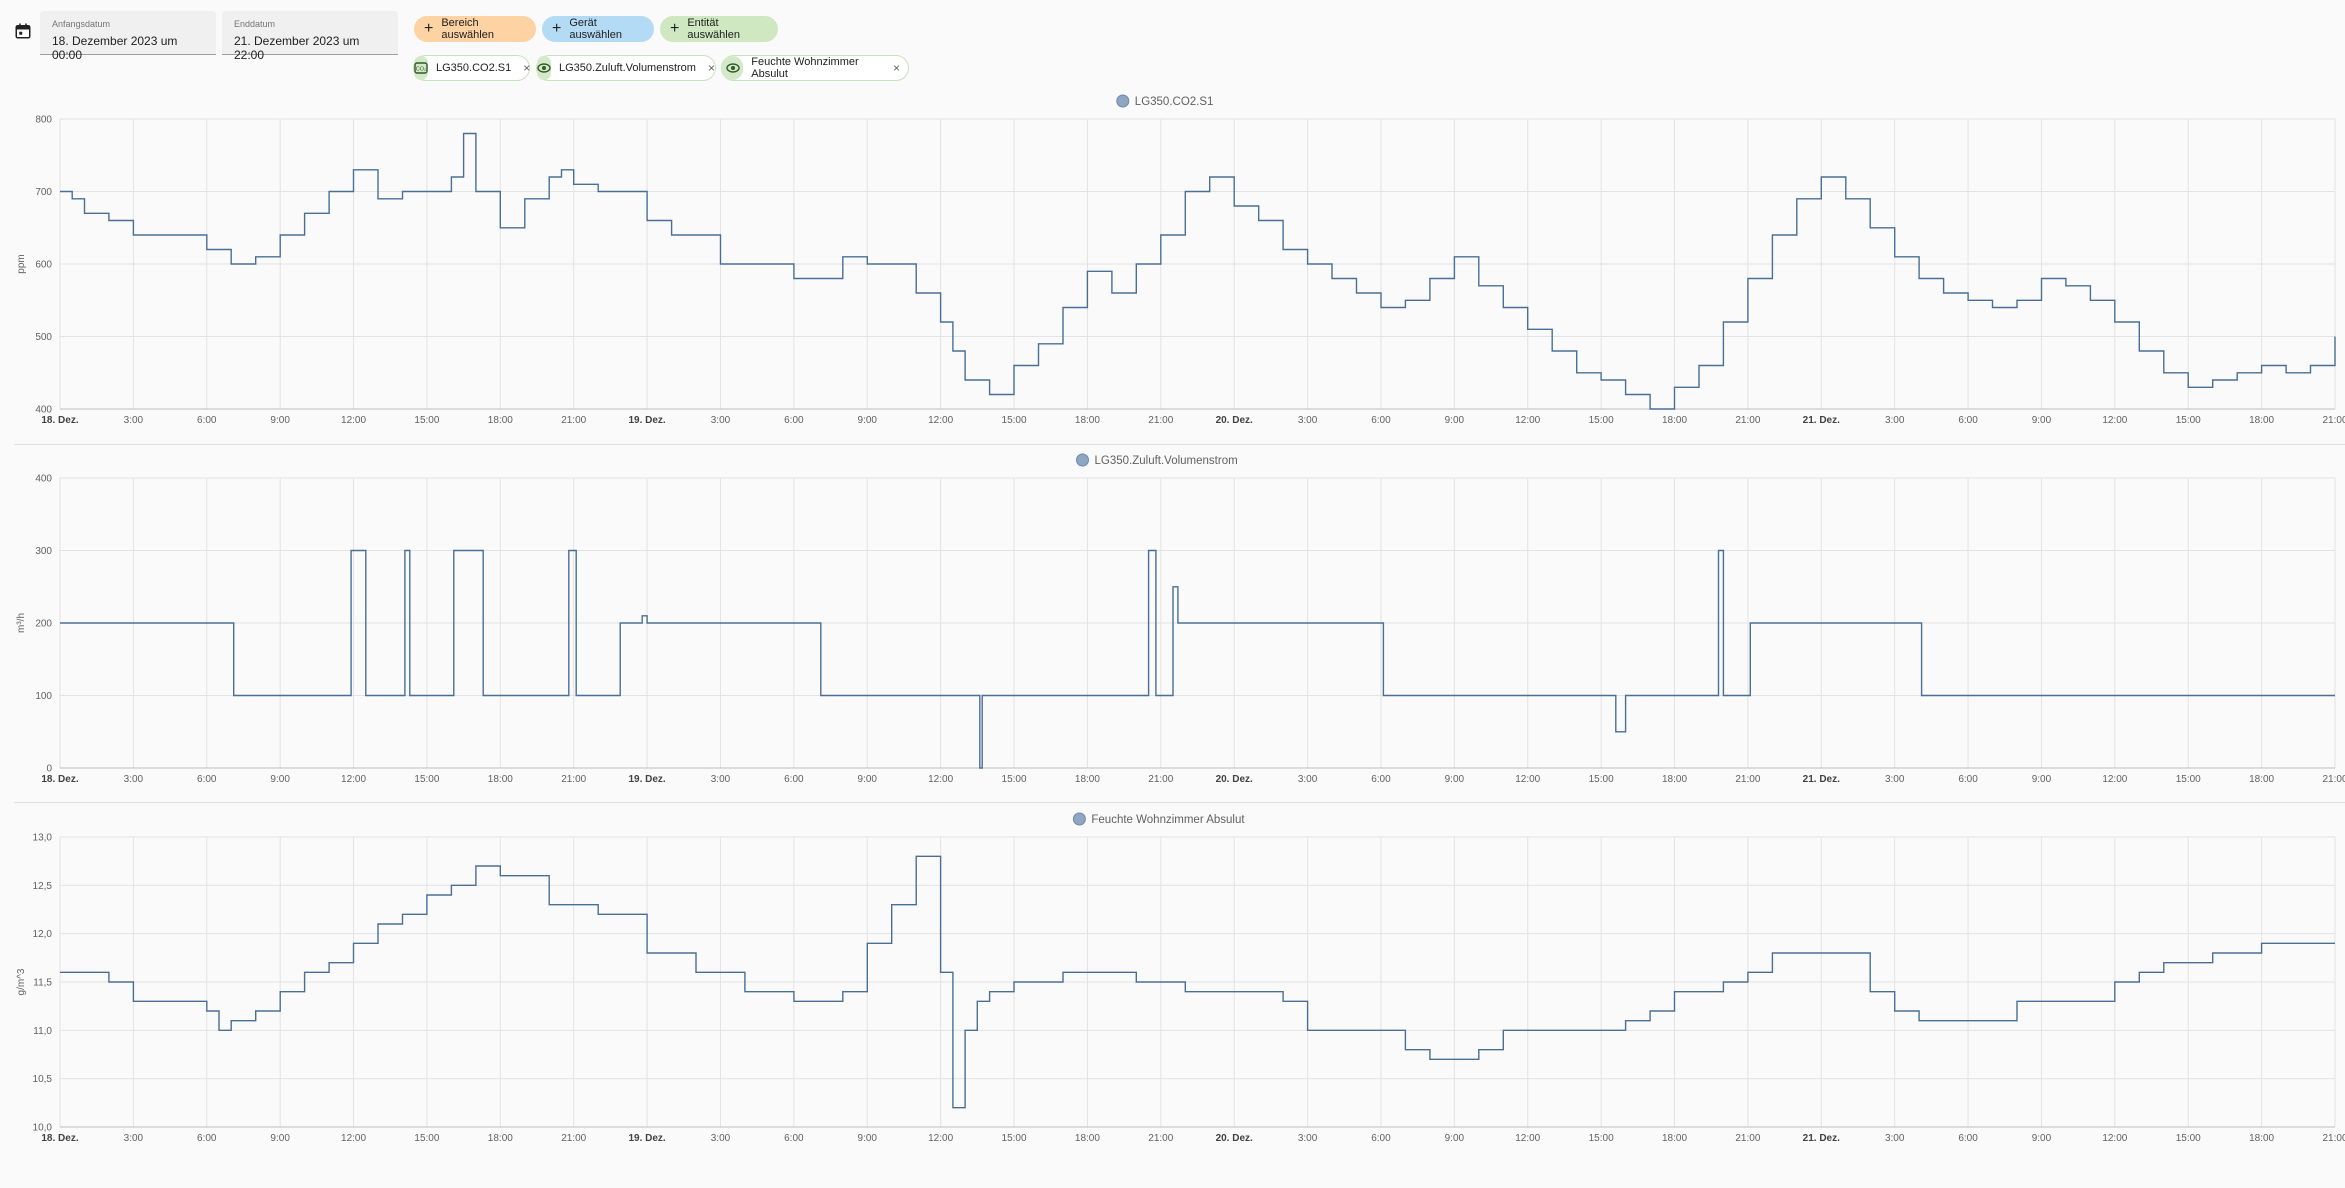 This screenshot has height=1188, width=2345. Describe the element at coordinates (646, 779) in the screenshot. I see `x-tick-label: 19. Dez.` at that location.